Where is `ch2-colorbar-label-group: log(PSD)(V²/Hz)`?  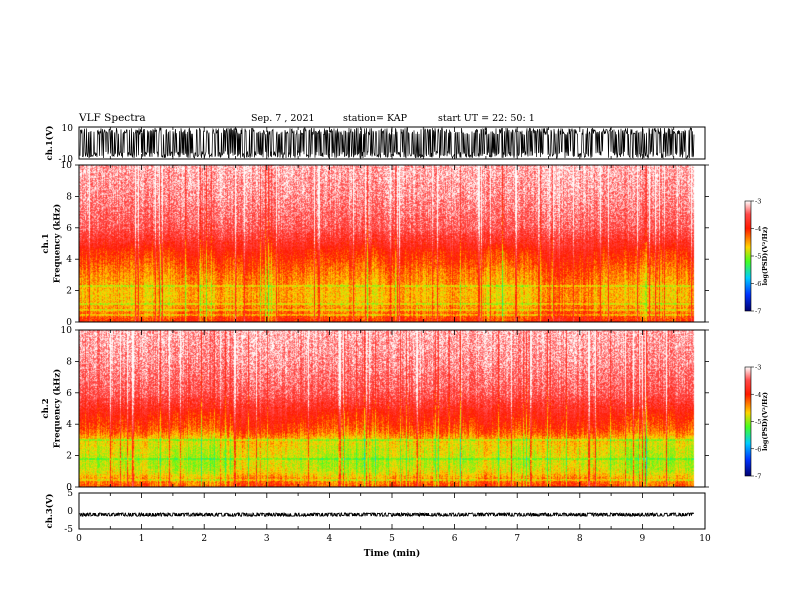
ch2-colorbar-label-group: log(PSD)(V²/Hz) is located at coordinates (765, 421).